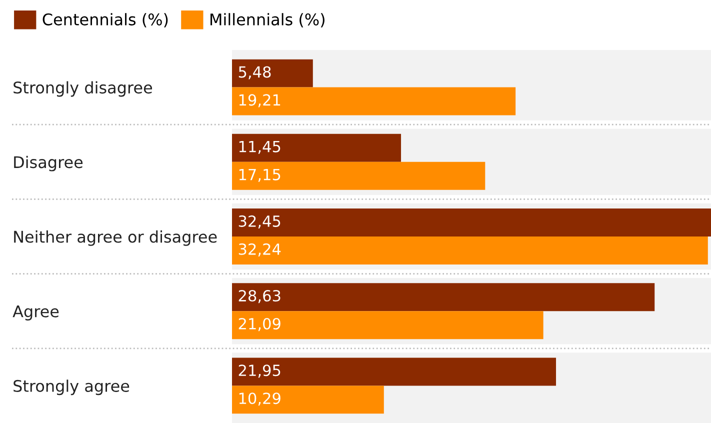 This screenshot has height=423, width=711. I want to click on y-tick-label: Neither agree or disagree, so click(115, 238).